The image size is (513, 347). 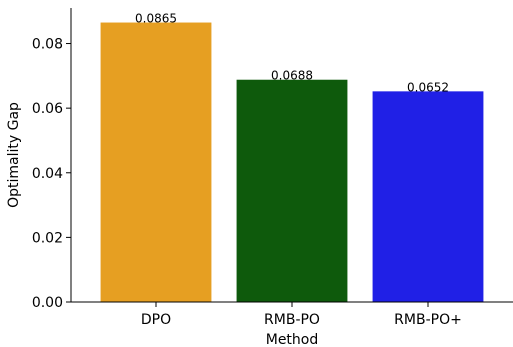 What do you see at coordinates (47, 45) in the screenshot?
I see `y-tick-label: 0.08` at bounding box center [47, 45].